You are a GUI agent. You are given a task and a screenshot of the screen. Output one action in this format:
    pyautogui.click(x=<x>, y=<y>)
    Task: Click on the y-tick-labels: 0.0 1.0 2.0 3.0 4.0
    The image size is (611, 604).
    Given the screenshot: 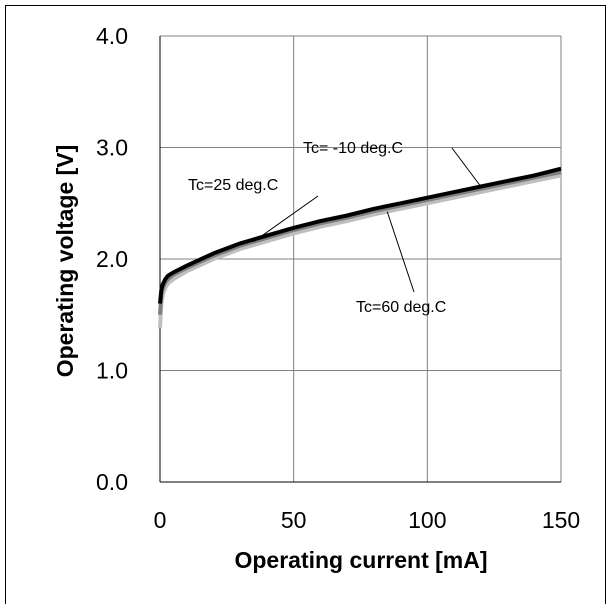 What is the action you would take?
    pyautogui.click(x=112, y=259)
    